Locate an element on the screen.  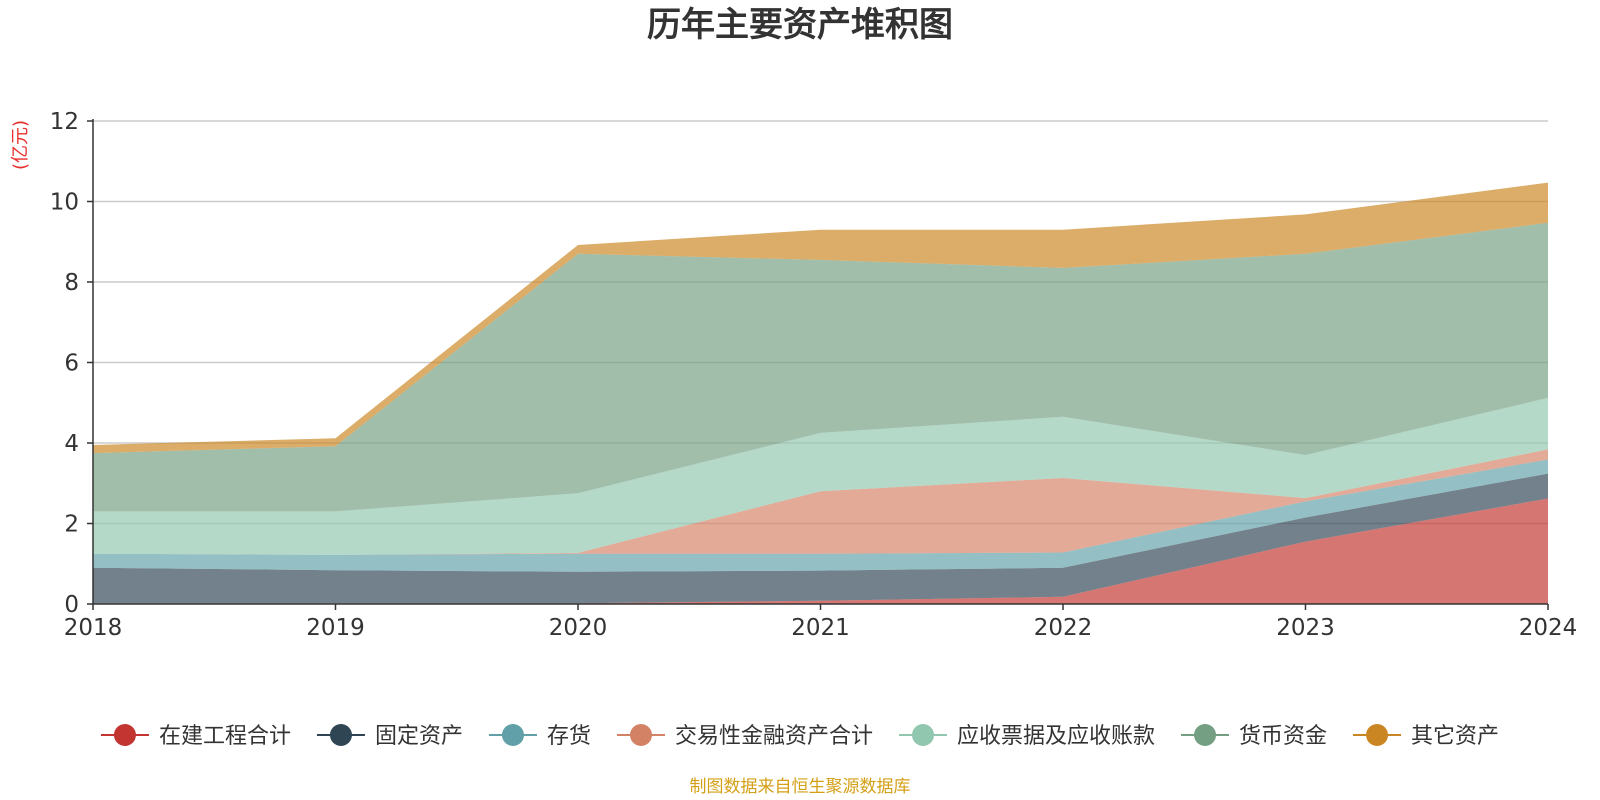
legend: 在建工程合计 固定资产 存货 交易性金融资产合计 应收票据及应收账款 货币资金 其它资产 is located at coordinates (799, 736).